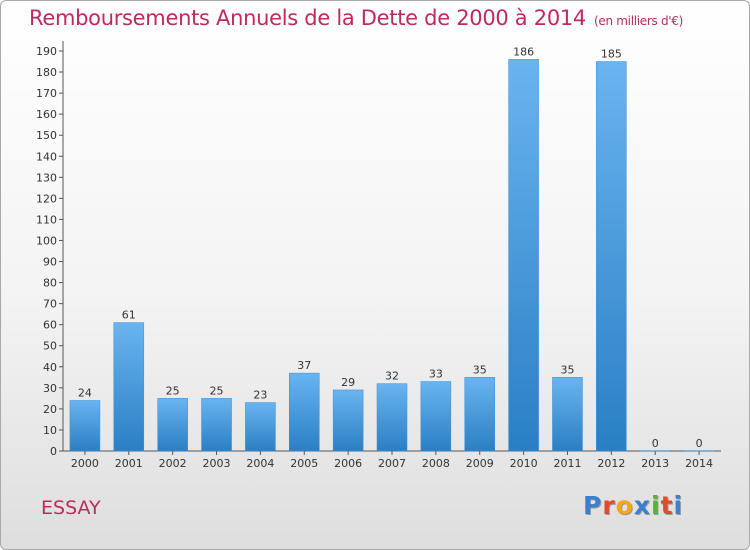  What do you see at coordinates (46, 51) in the screenshot?
I see `y-tick-label: 190` at bounding box center [46, 51].